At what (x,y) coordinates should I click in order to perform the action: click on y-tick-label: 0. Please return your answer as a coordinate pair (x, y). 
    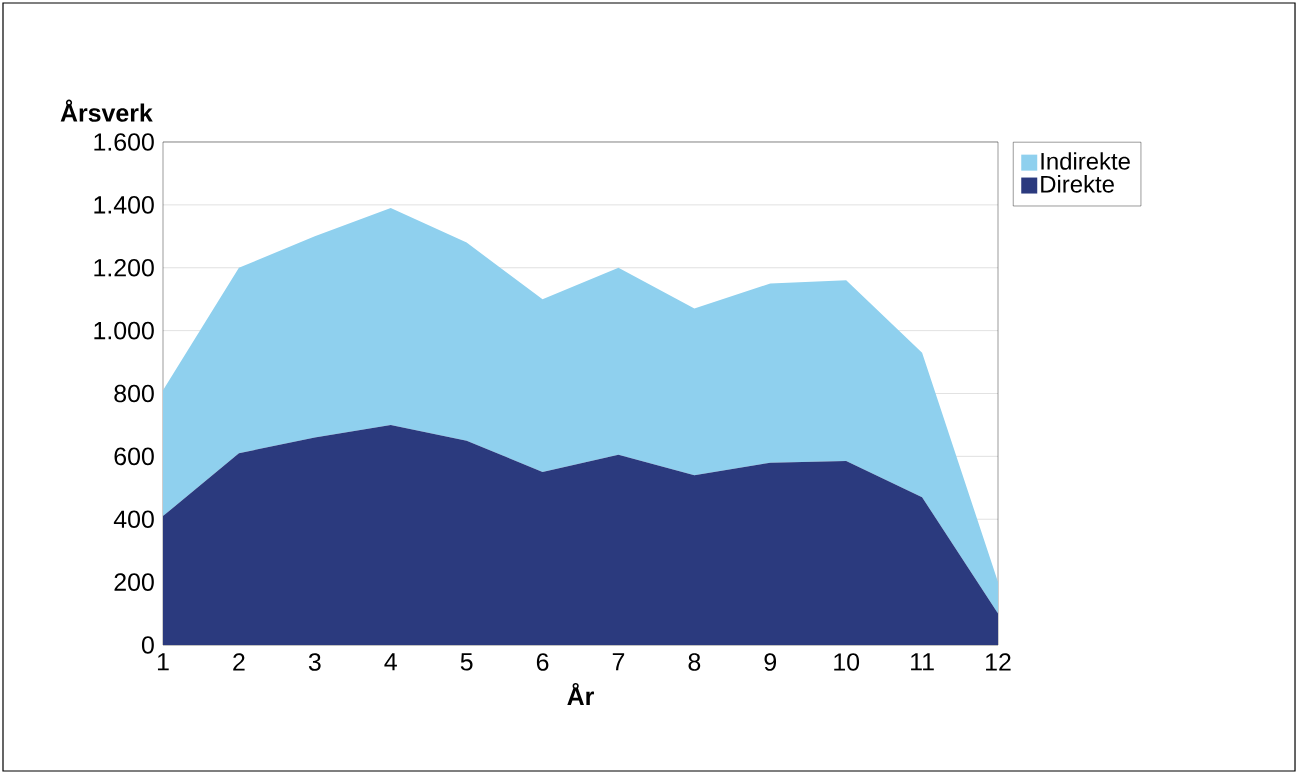
    Looking at the image, I should click on (147, 645).